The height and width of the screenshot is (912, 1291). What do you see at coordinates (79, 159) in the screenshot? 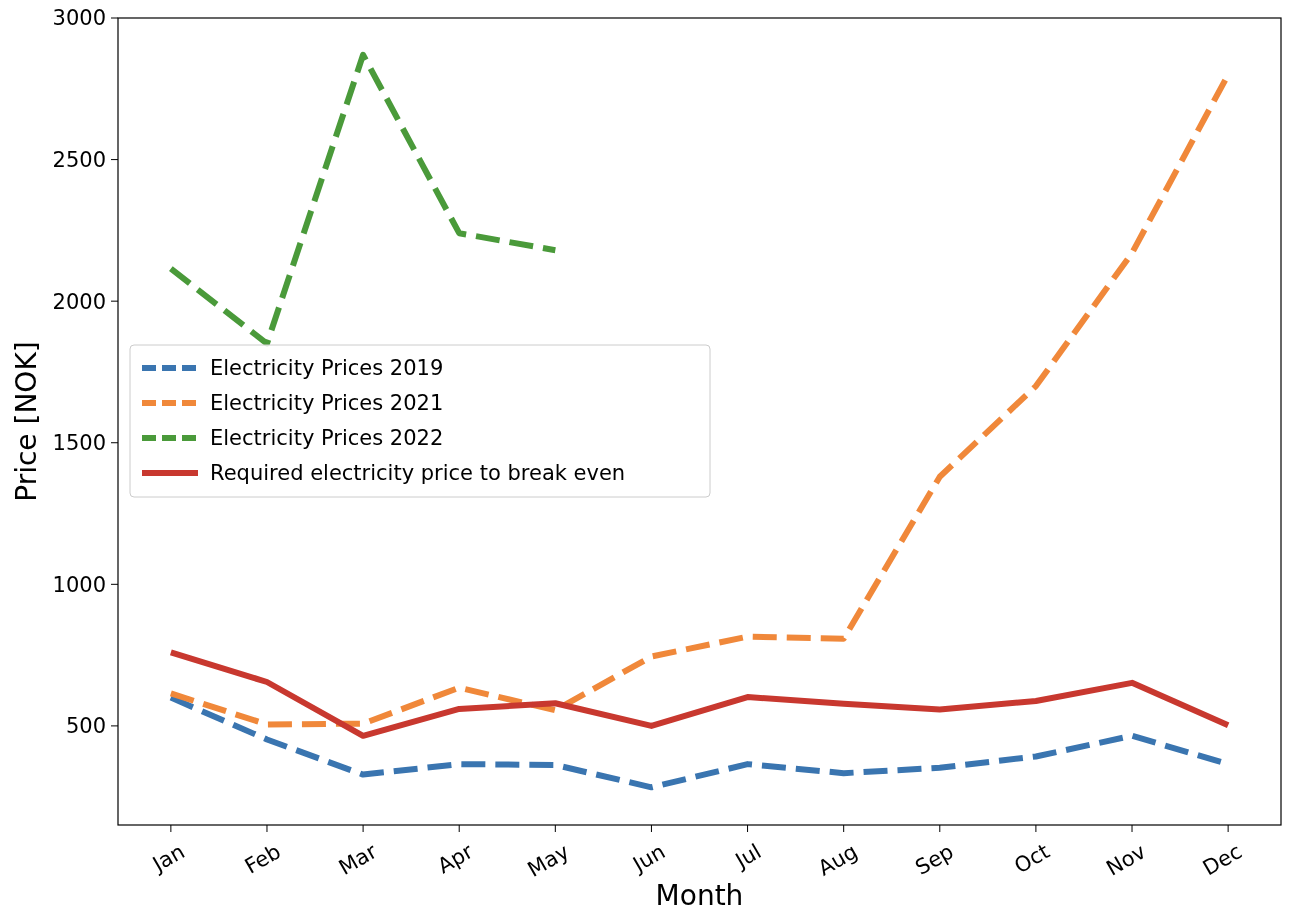
I see `y-tick-label: 2500` at bounding box center [79, 159].